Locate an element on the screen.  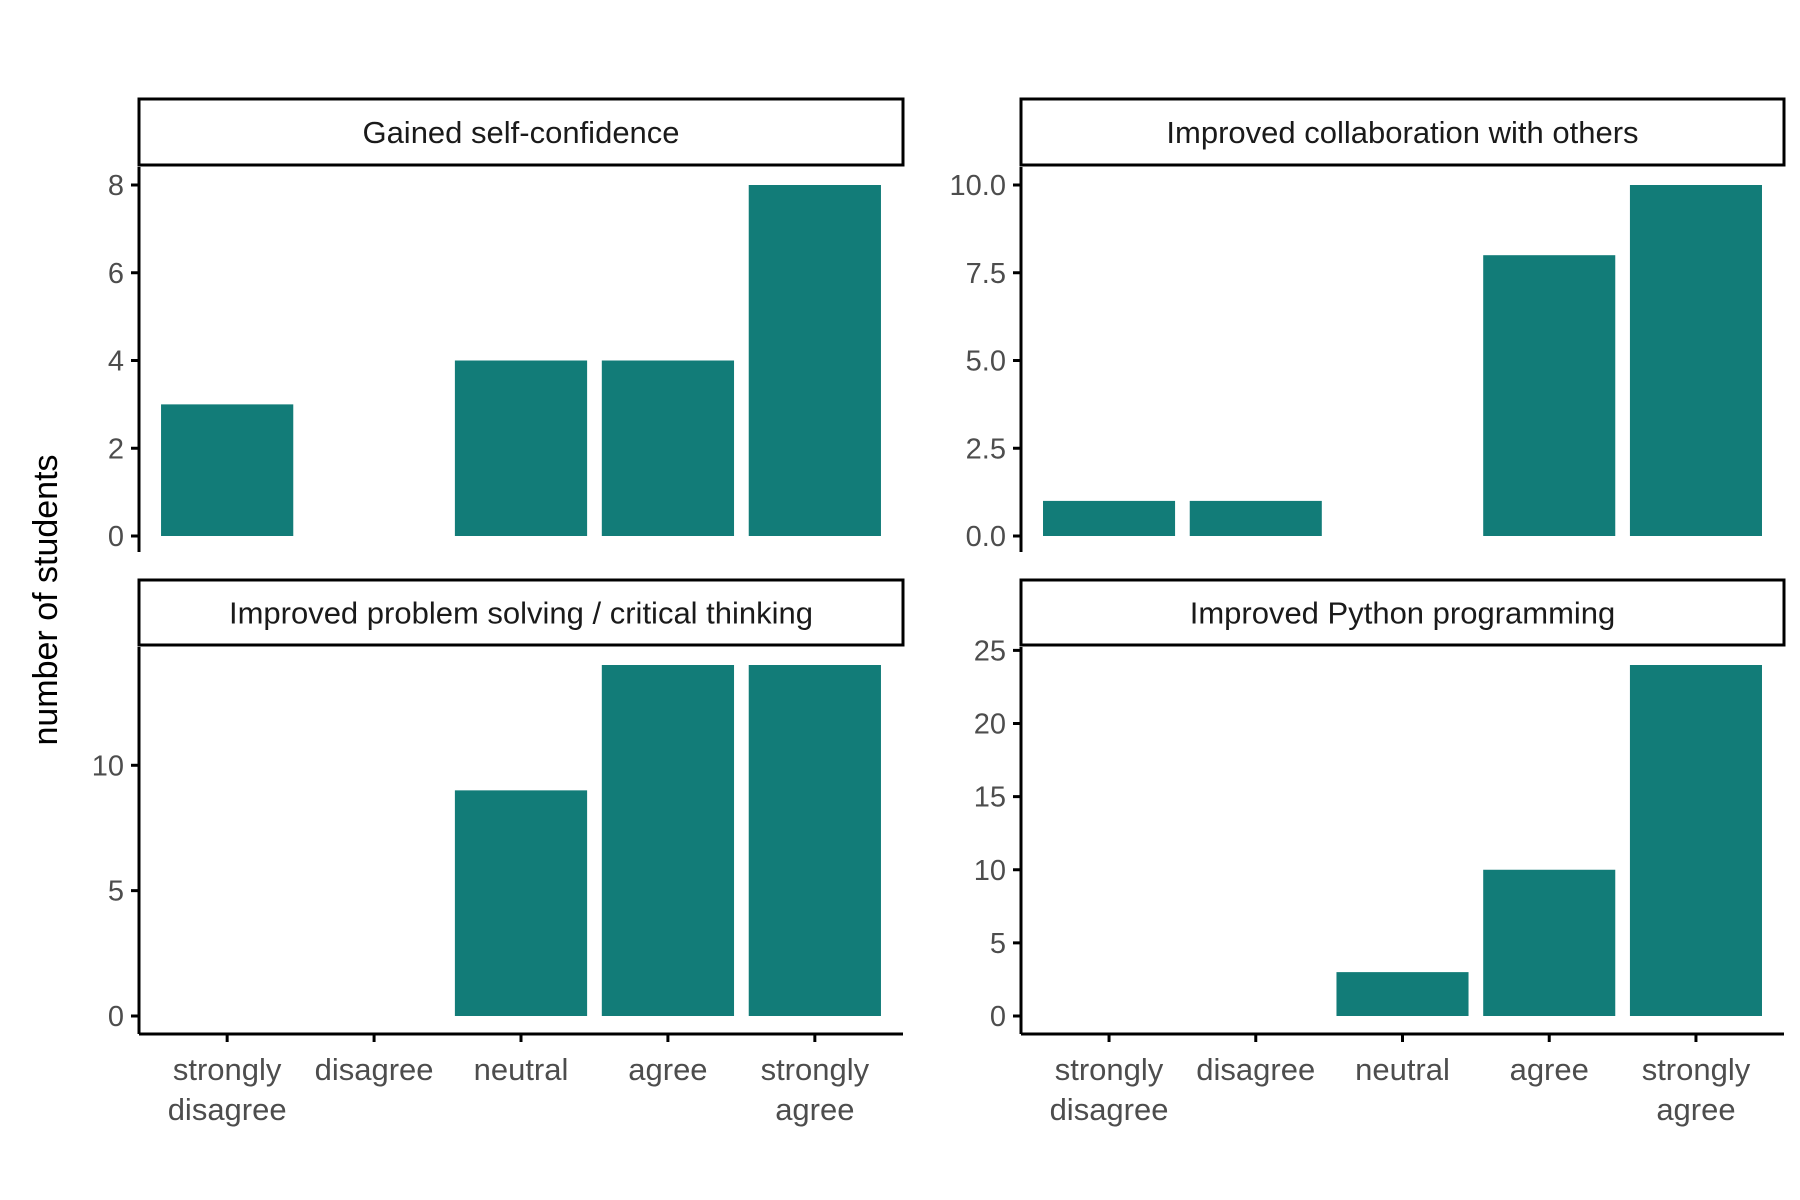
y-tick-label: 25 is located at coordinates (990, 651).